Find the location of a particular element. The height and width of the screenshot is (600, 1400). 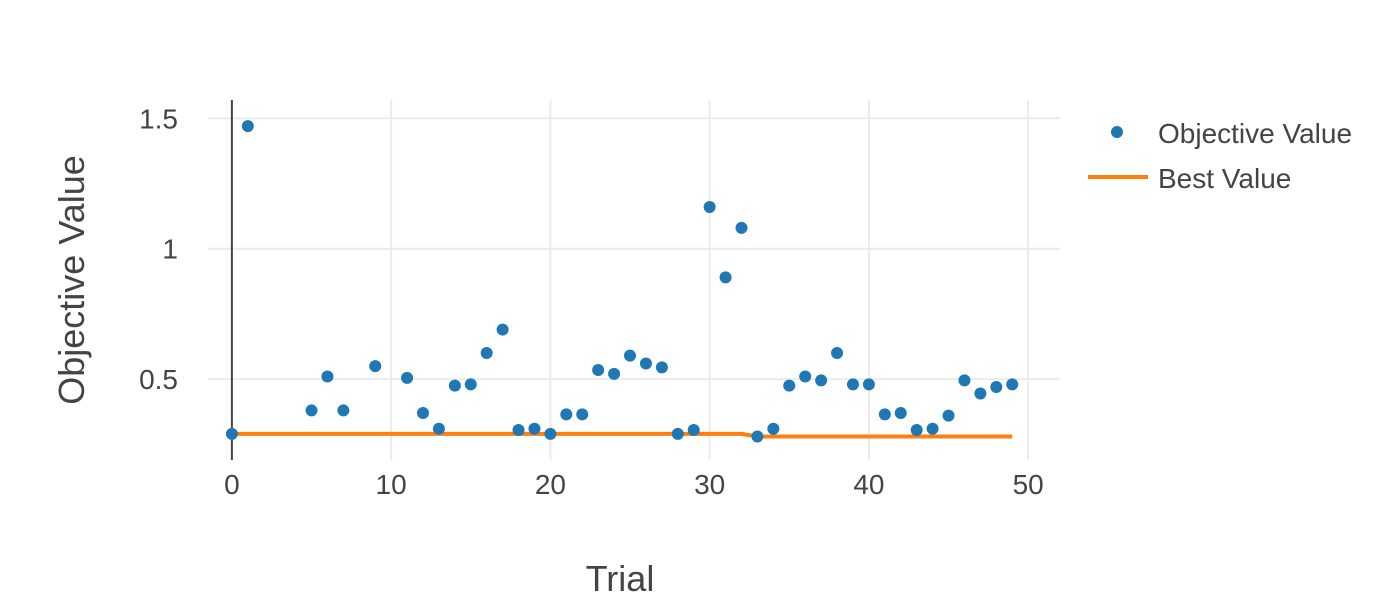

x-axis-title: Trial is located at coordinates (620, 578).